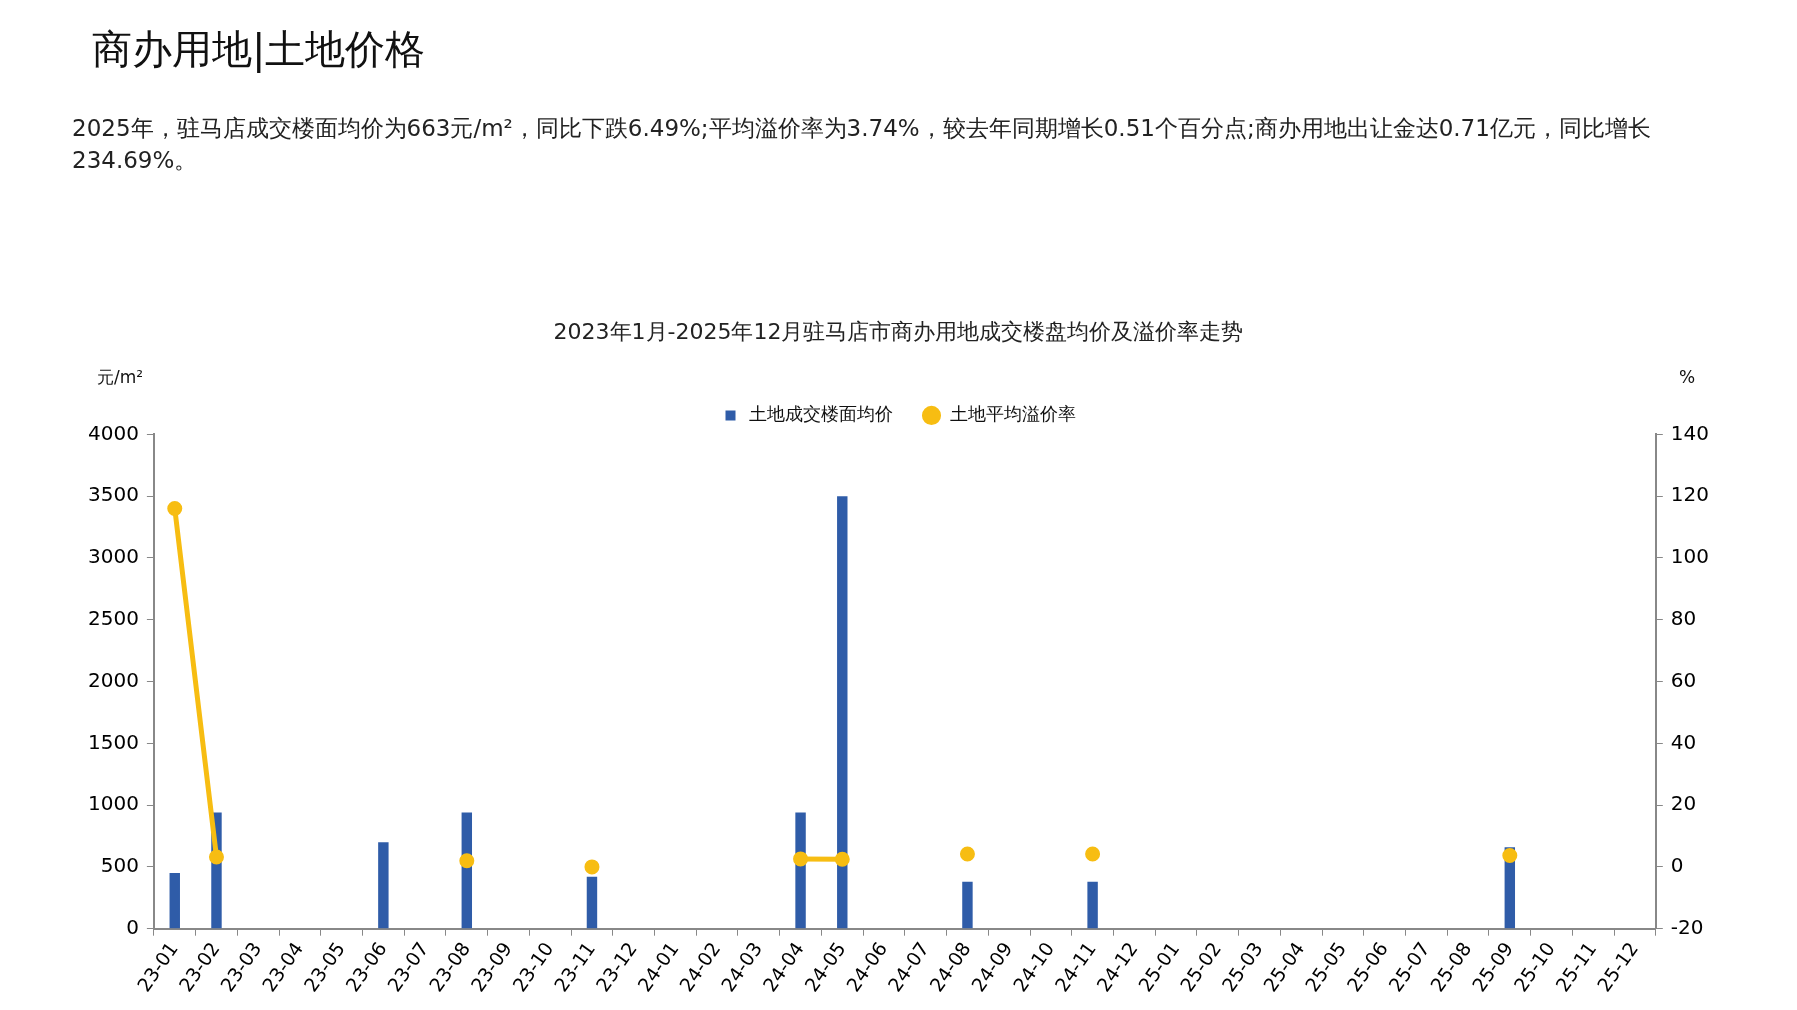  What do you see at coordinates (1690, 556) in the screenshot?
I see `y2-tick-label: 100` at bounding box center [1690, 556].